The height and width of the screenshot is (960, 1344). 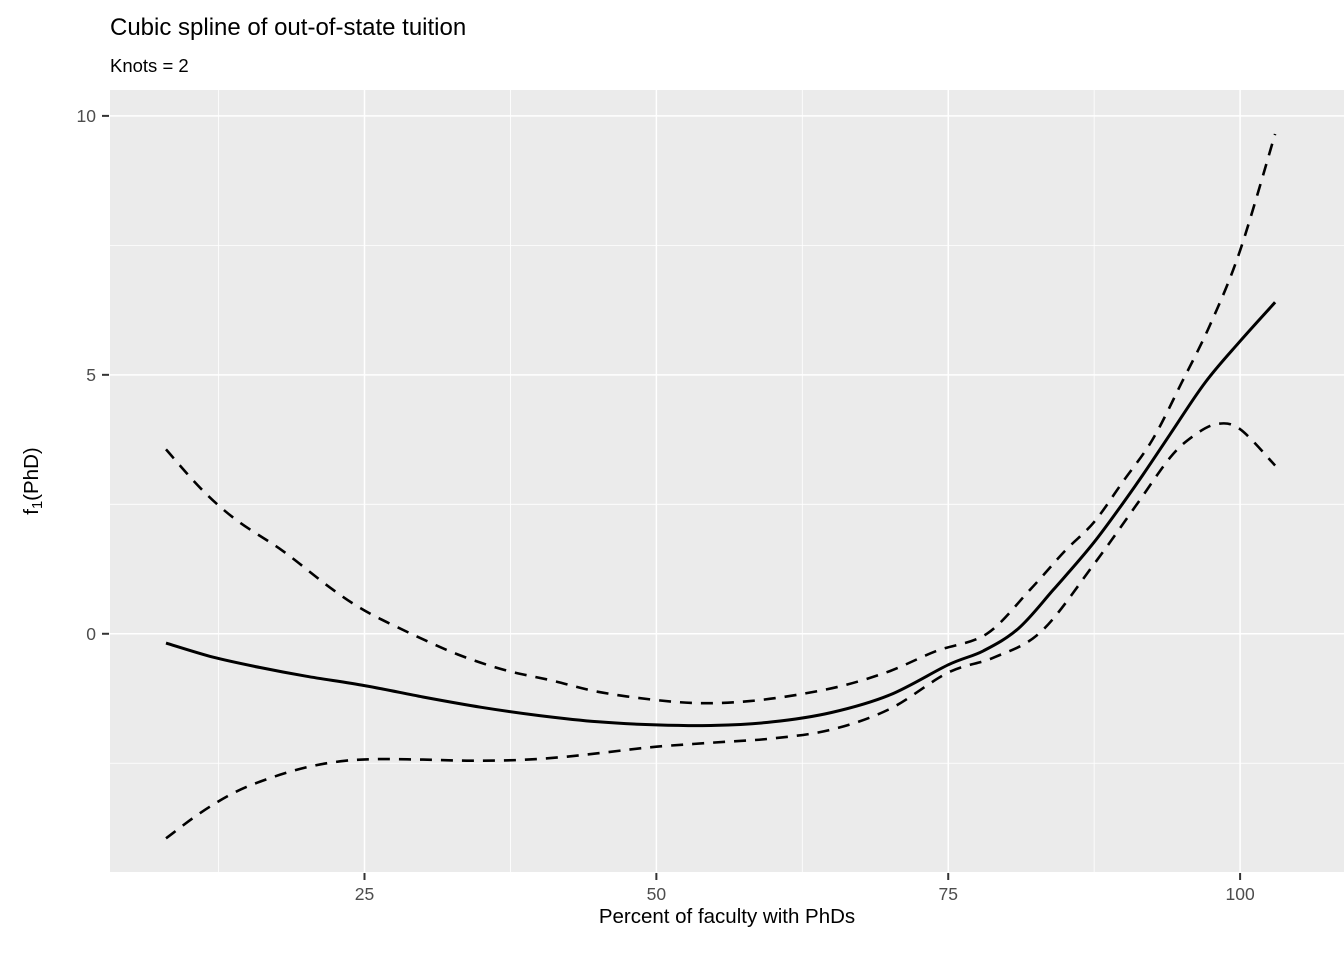 I want to click on x-tick-label: 50, so click(x=657, y=894).